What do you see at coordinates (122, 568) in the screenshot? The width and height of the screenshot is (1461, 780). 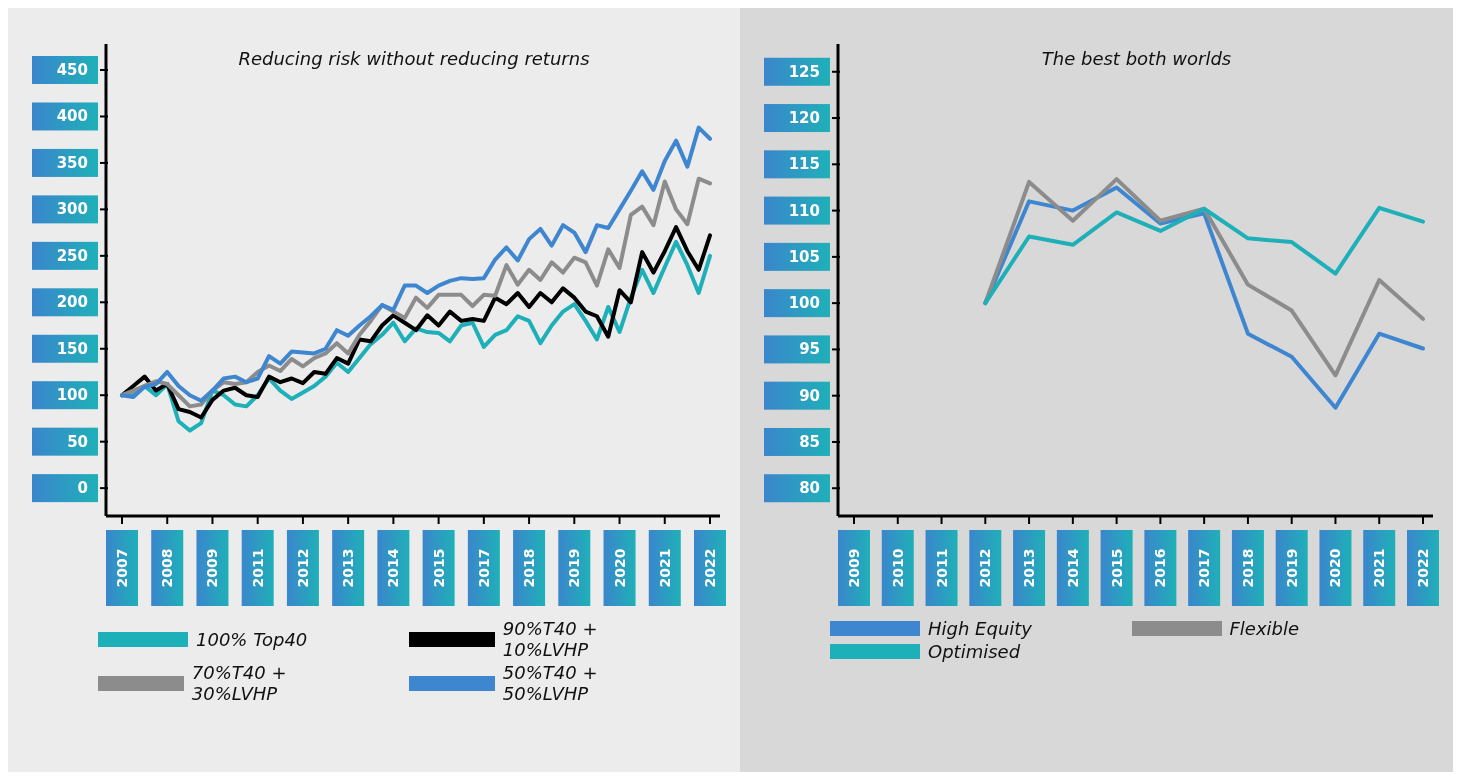 I see `x-tick-label: 2007` at bounding box center [122, 568].